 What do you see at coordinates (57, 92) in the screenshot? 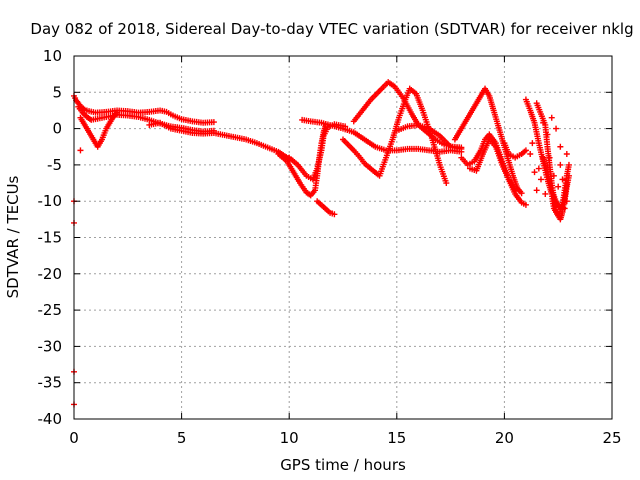
I see `y-tick-label: 5` at bounding box center [57, 92].